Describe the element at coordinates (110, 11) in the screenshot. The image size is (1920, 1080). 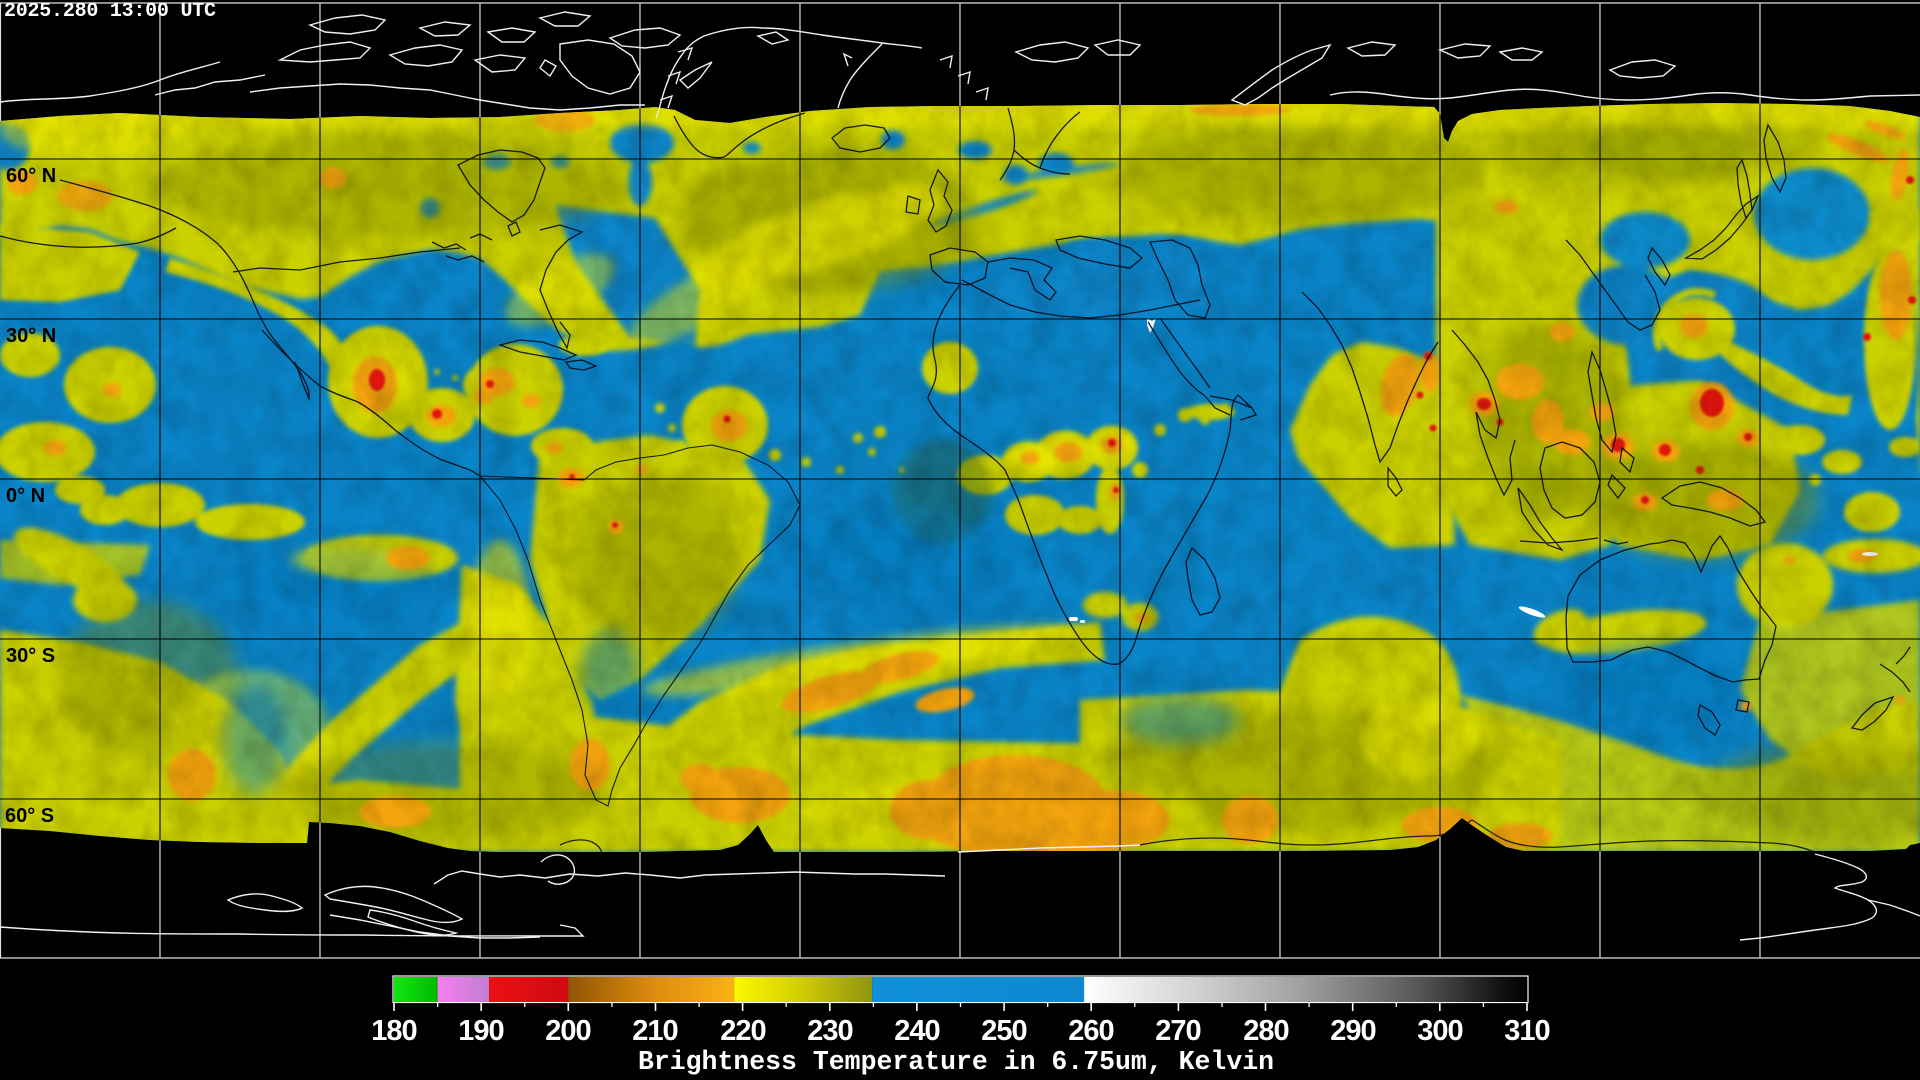
I see `svg-text: 2025.280 13:00 UTC` at that location.